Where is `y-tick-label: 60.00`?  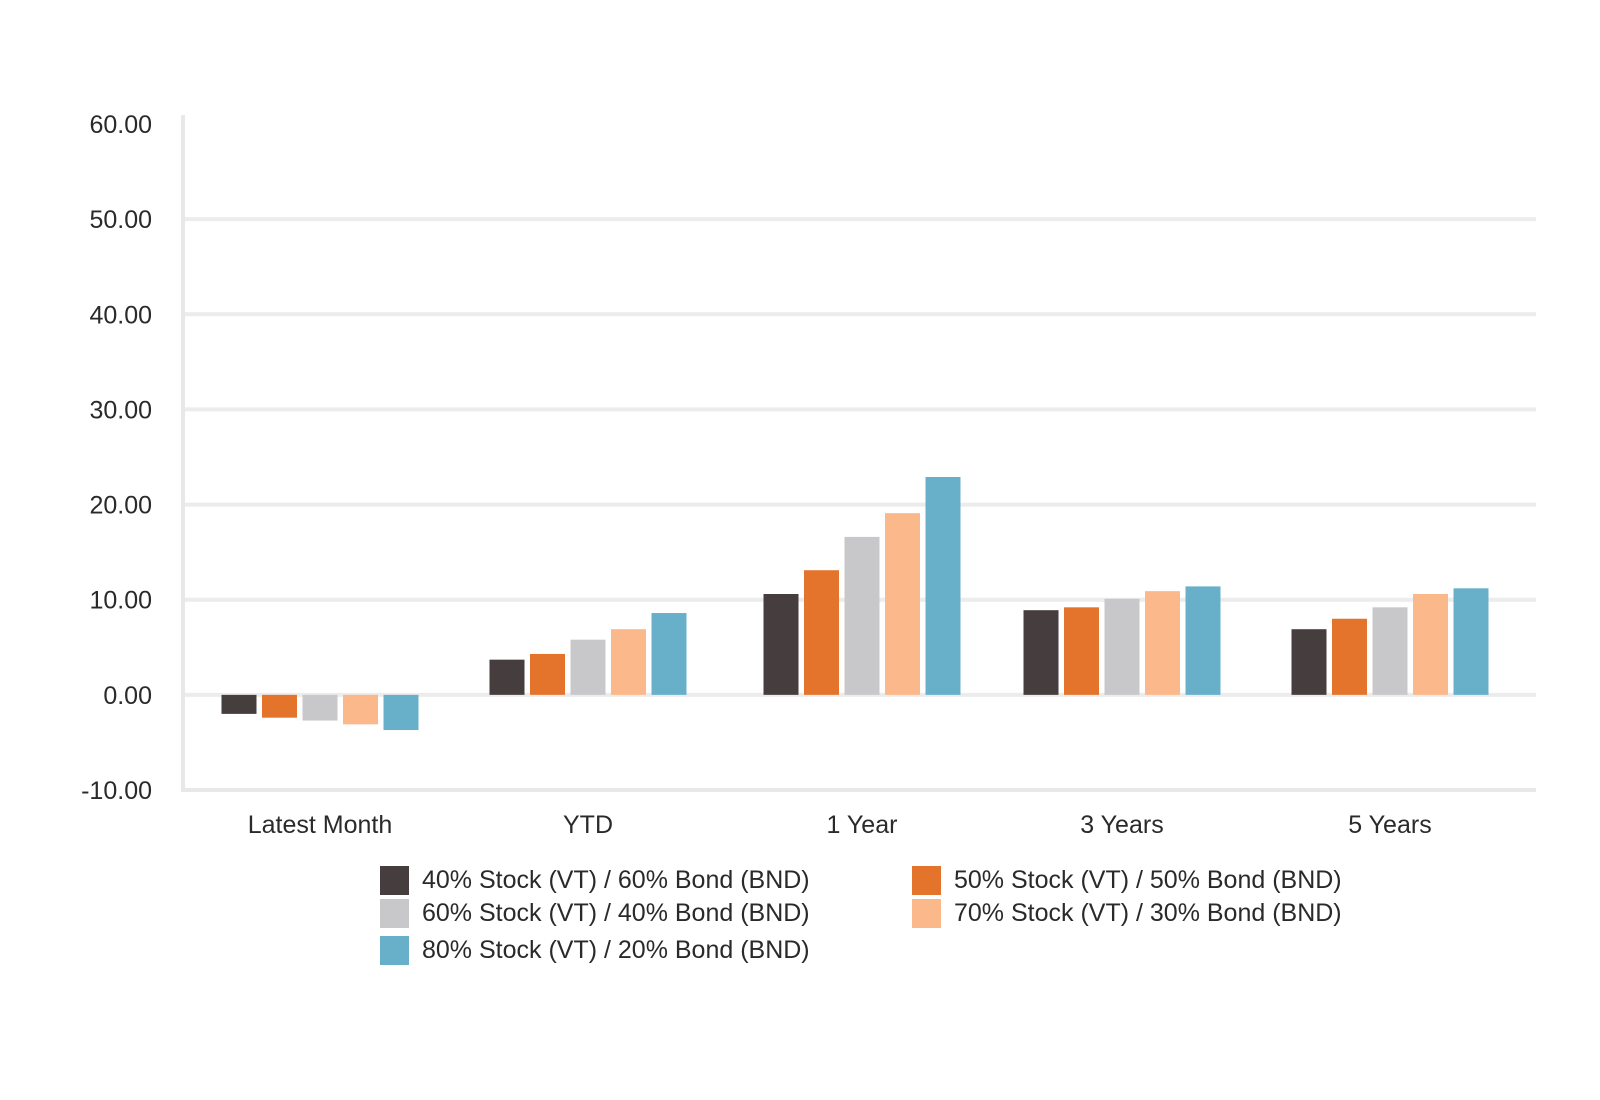
y-tick-label: 60.00 is located at coordinates (120, 125).